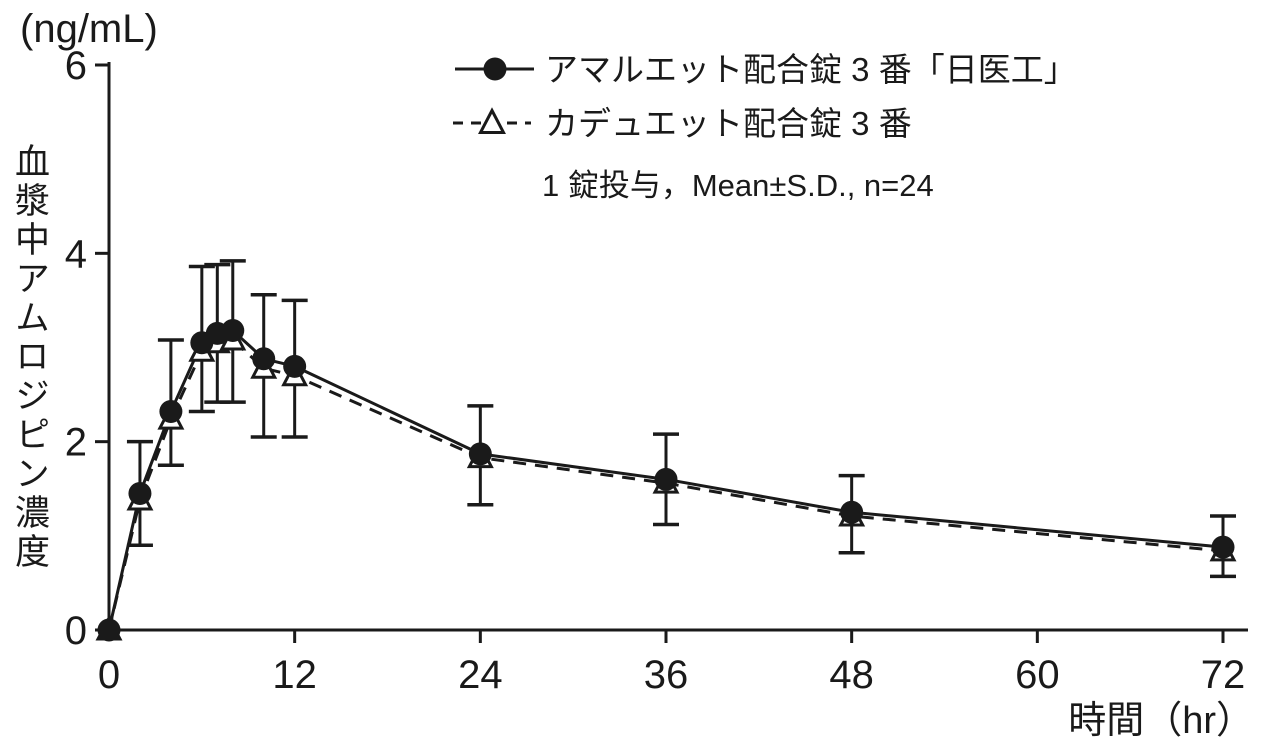 The image size is (1263, 739). I want to click on x-tick-label: 12, so click(294, 675).